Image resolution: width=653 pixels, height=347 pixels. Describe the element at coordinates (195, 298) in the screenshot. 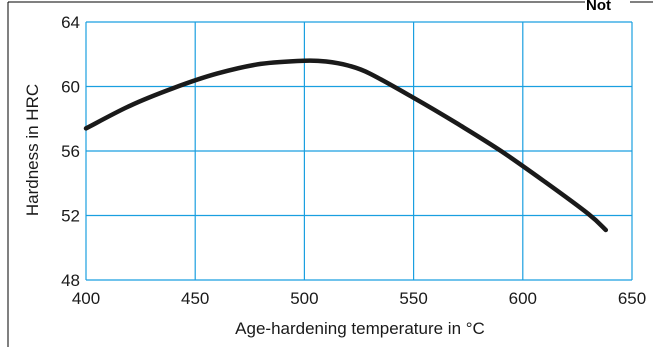

I see `x-tick-label: 450` at that location.